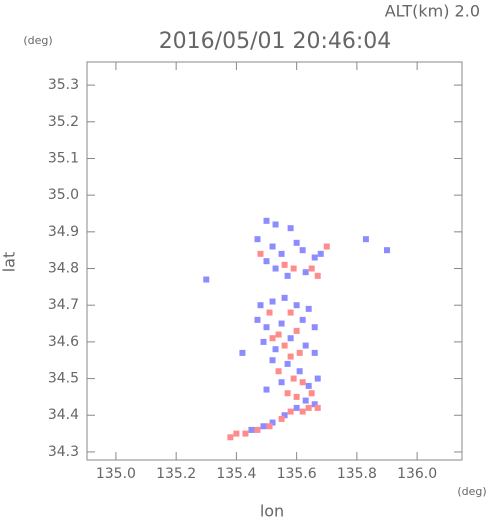  Describe the element at coordinates (432, 11) in the screenshot. I see `subtitle: ALT(km) 2.0` at that location.